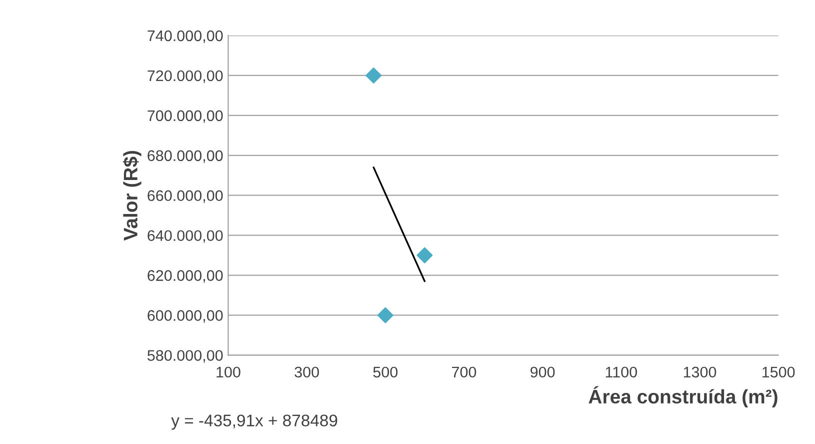 The width and height of the screenshot is (815, 444). I want to click on x-tick-label: 500, so click(385, 372).